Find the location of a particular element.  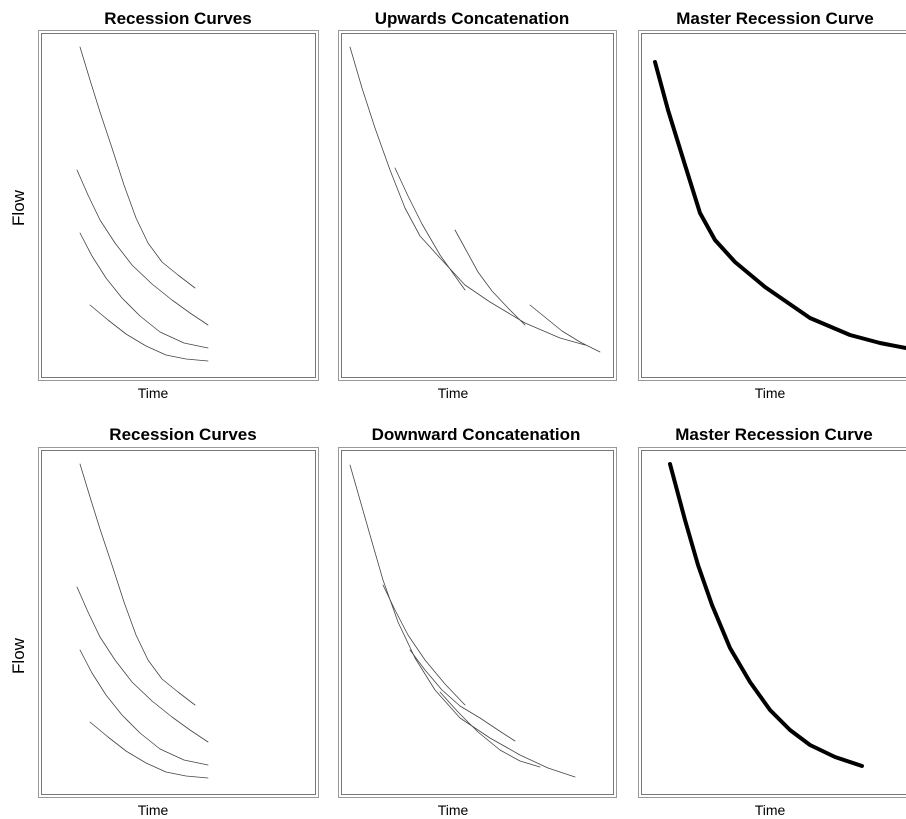

panel-title: Downward Concatenation is located at coordinates (476, 434).